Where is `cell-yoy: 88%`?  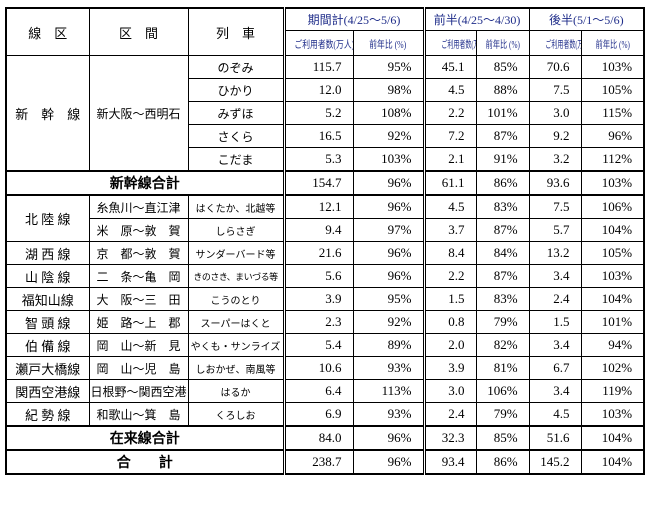
cell-yoy: 88% is located at coordinates (502, 90).